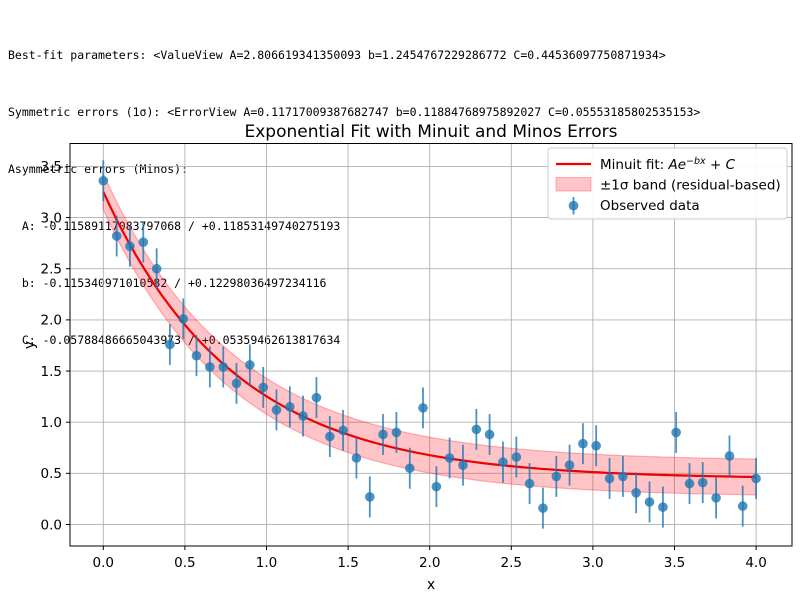  I want to click on y-tick-label: 1.5, so click(51, 372).